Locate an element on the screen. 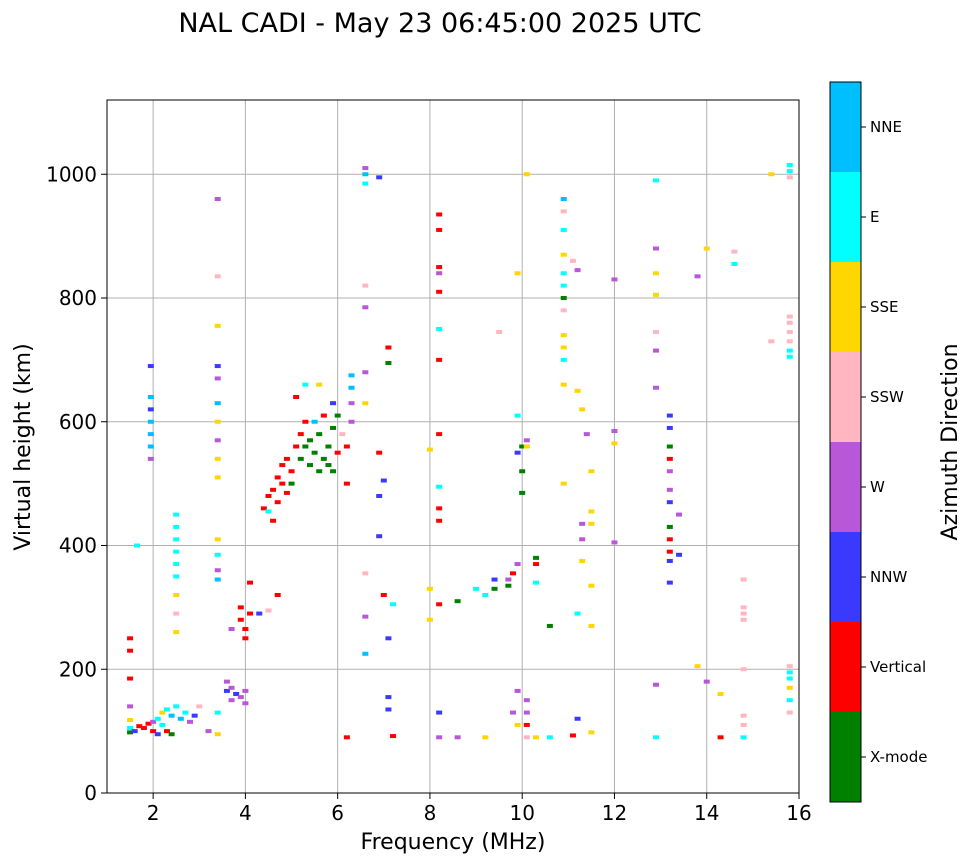 The height and width of the screenshot is (865, 972). y-tick-label: 800 is located at coordinates (78, 298).